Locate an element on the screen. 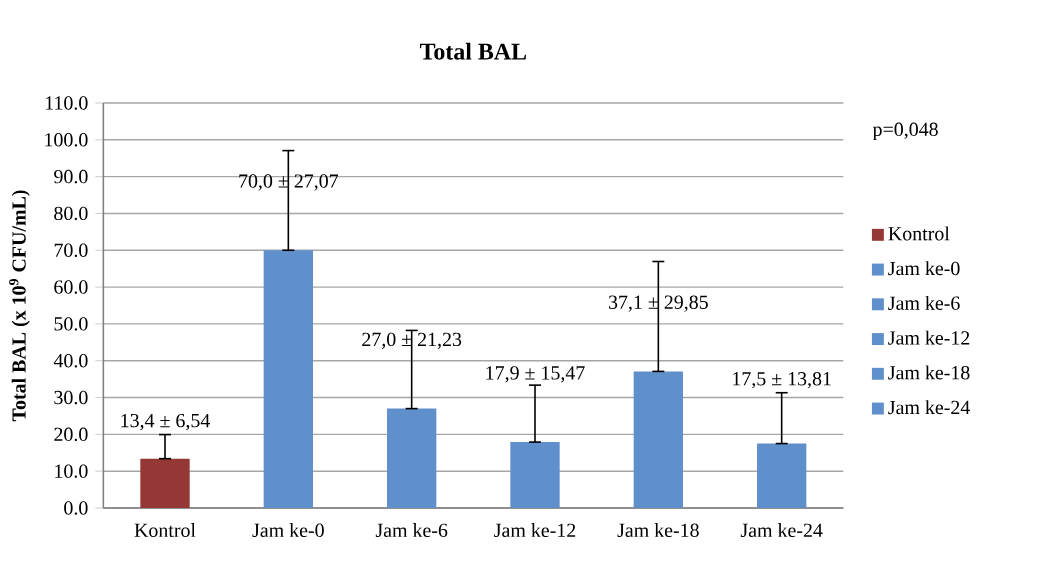 This screenshot has height=563, width=1061. data-label: 27,0 ± 21,23 is located at coordinates (412, 340).